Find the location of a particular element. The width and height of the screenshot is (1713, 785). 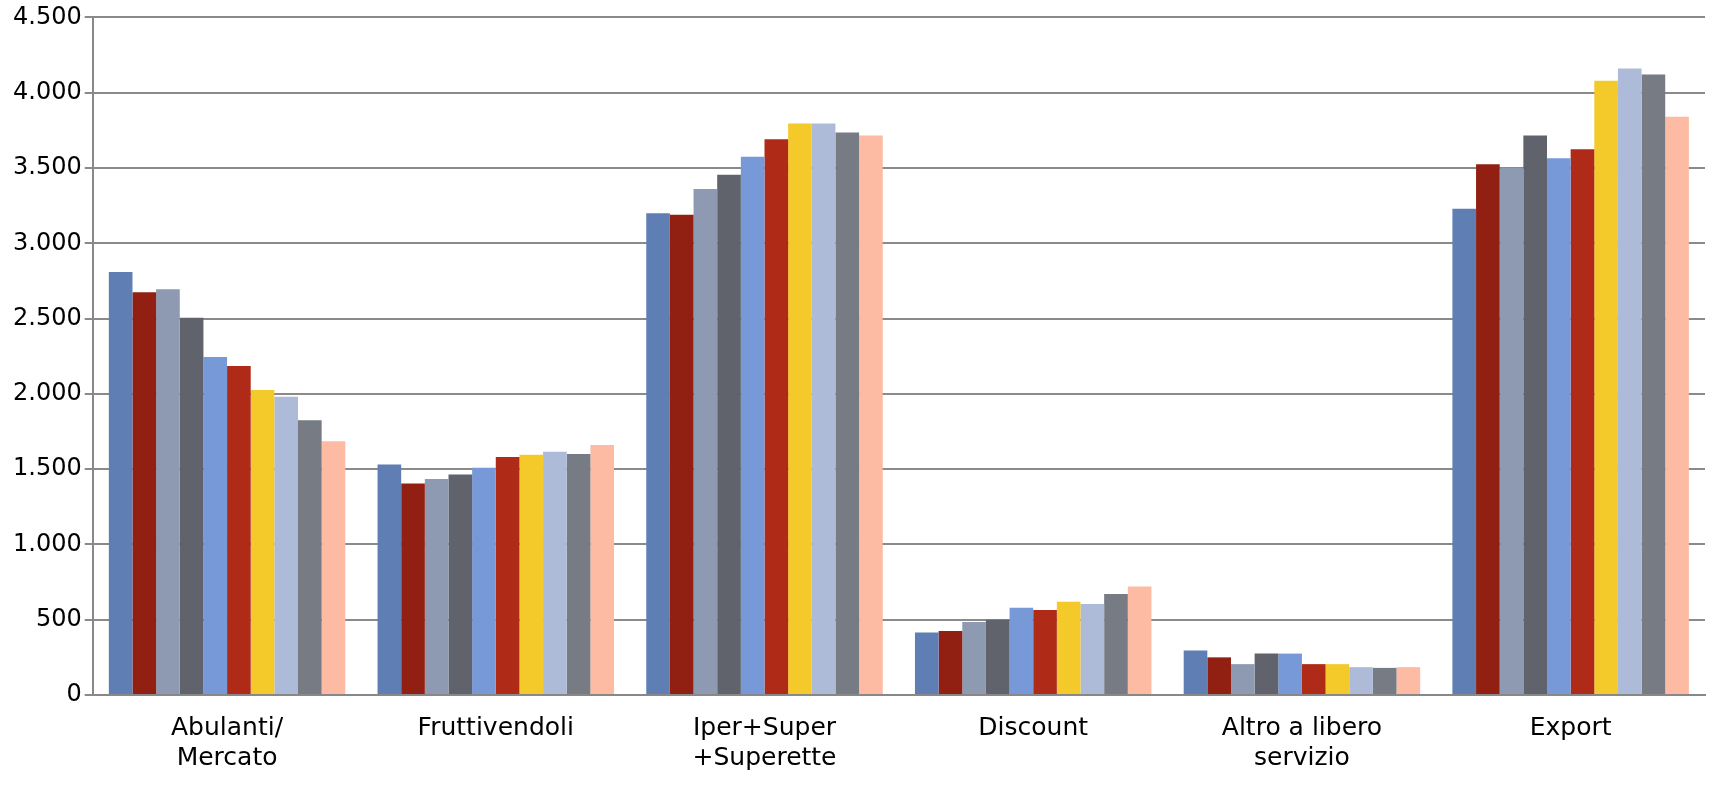

y-tick-label: 1.500 is located at coordinates (47, 467).